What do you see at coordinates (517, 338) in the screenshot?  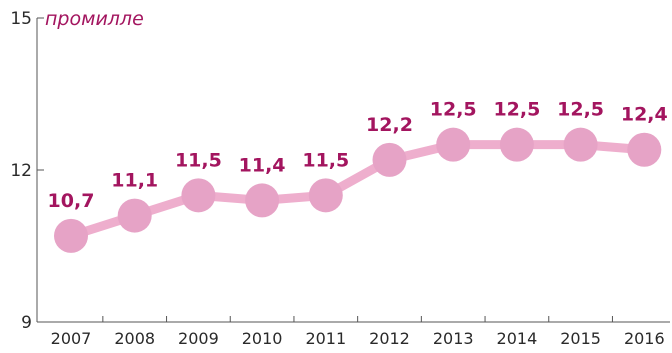 I see `x-tick-label: 2014` at bounding box center [517, 338].